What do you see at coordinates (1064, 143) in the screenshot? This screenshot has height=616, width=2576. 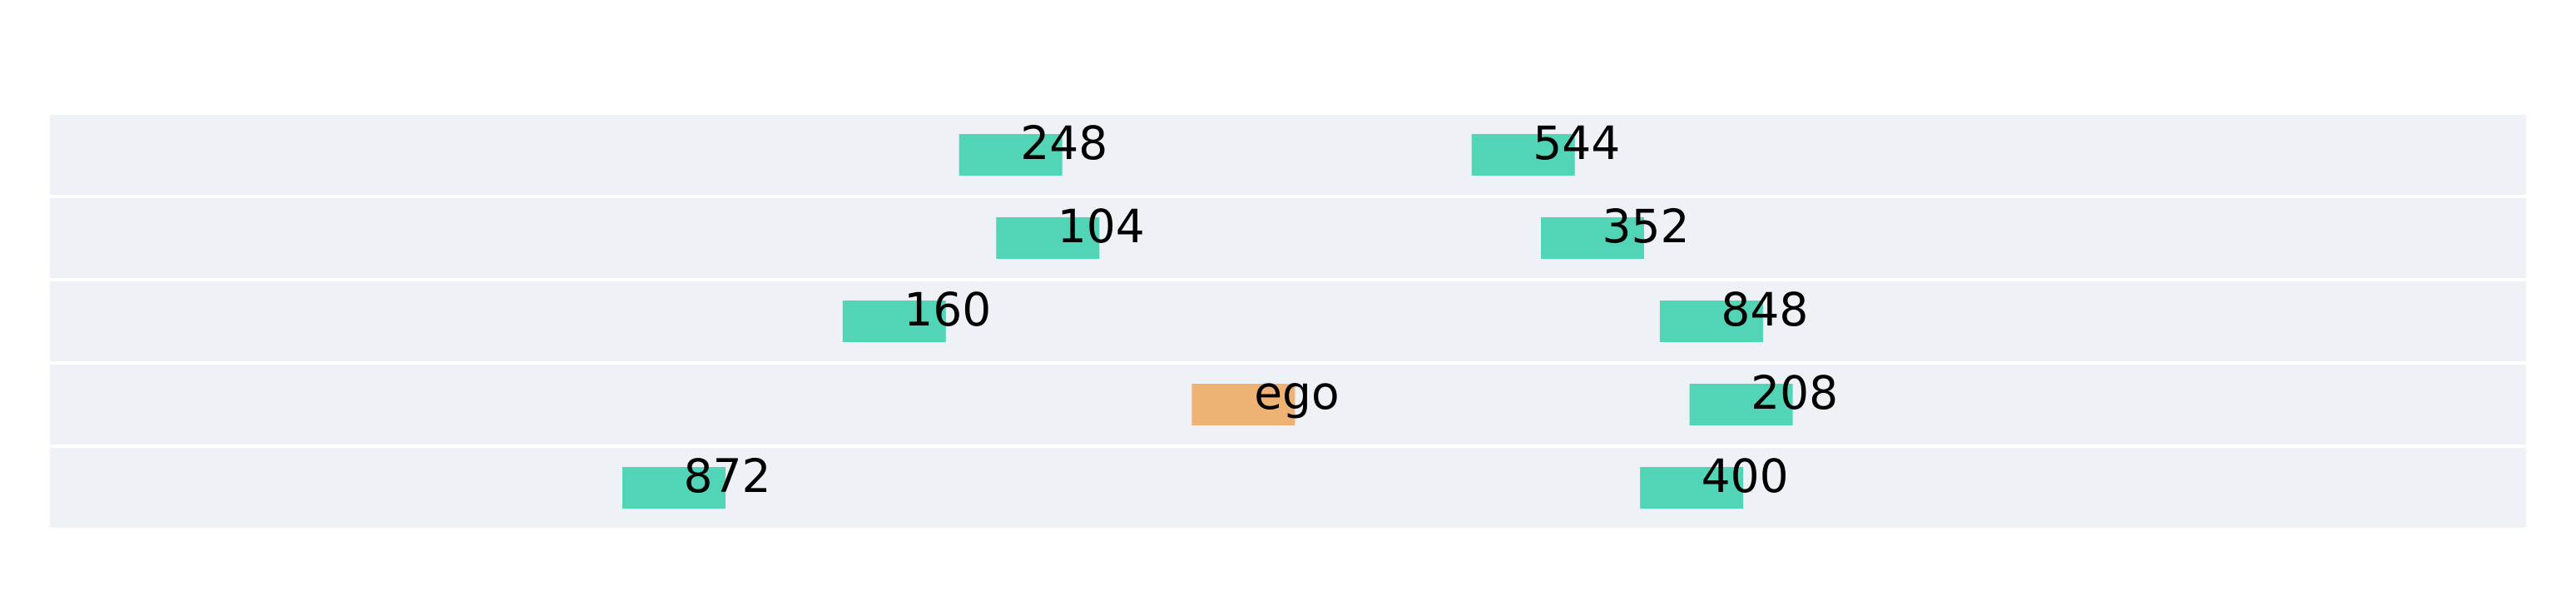 I see `vehicle-label: 248` at bounding box center [1064, 143].